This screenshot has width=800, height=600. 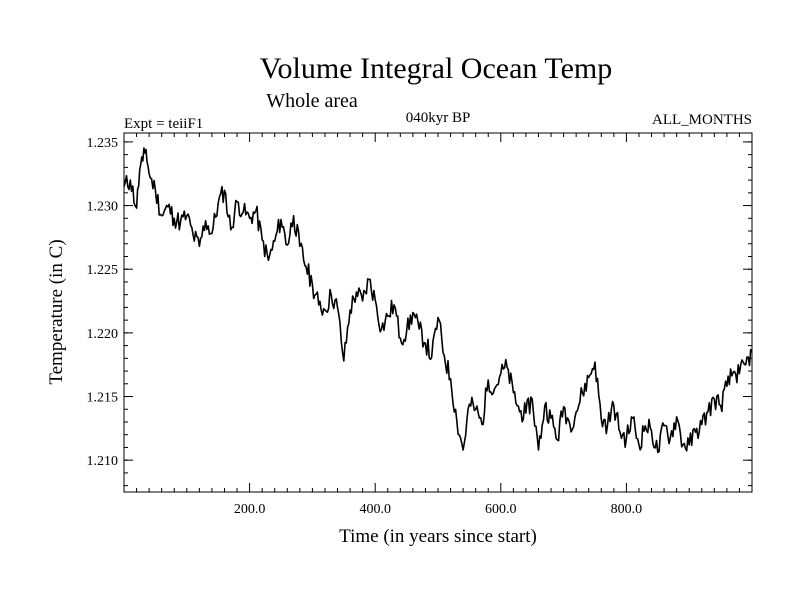 I want to click on y-tick-label: 1.220, so click(x=103, y=334).